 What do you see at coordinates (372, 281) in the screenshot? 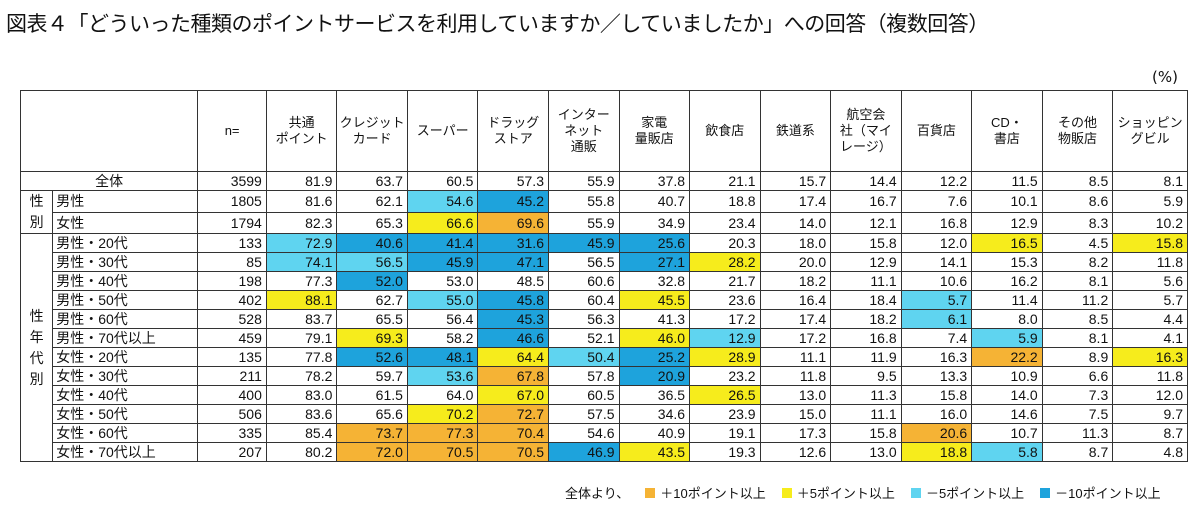
I see `table-cell: 52.0` at bounding box center [372, 281].